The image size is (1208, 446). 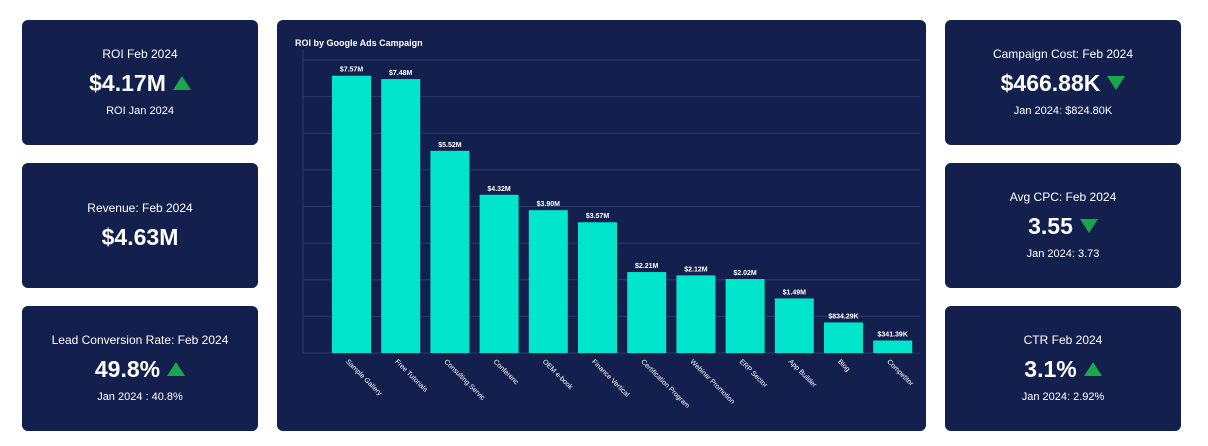 What do you see at coordinates (557, 374) in the screenshot?
I see `x-tick-label: OEM e-book` at bounding box center [557, 374].